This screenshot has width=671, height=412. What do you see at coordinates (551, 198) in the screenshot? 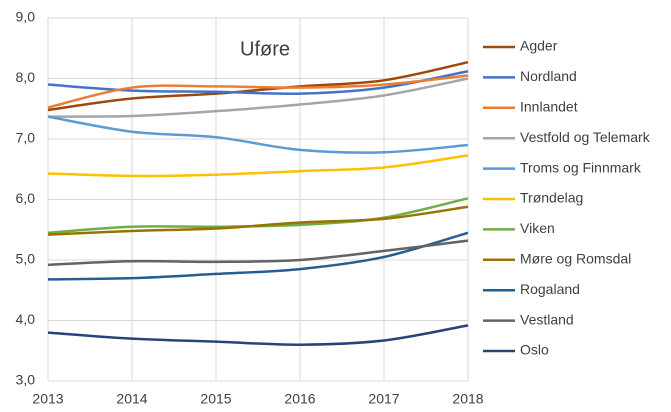
I see `legend-label: Trøndelag` at bounding box center [551, 198].